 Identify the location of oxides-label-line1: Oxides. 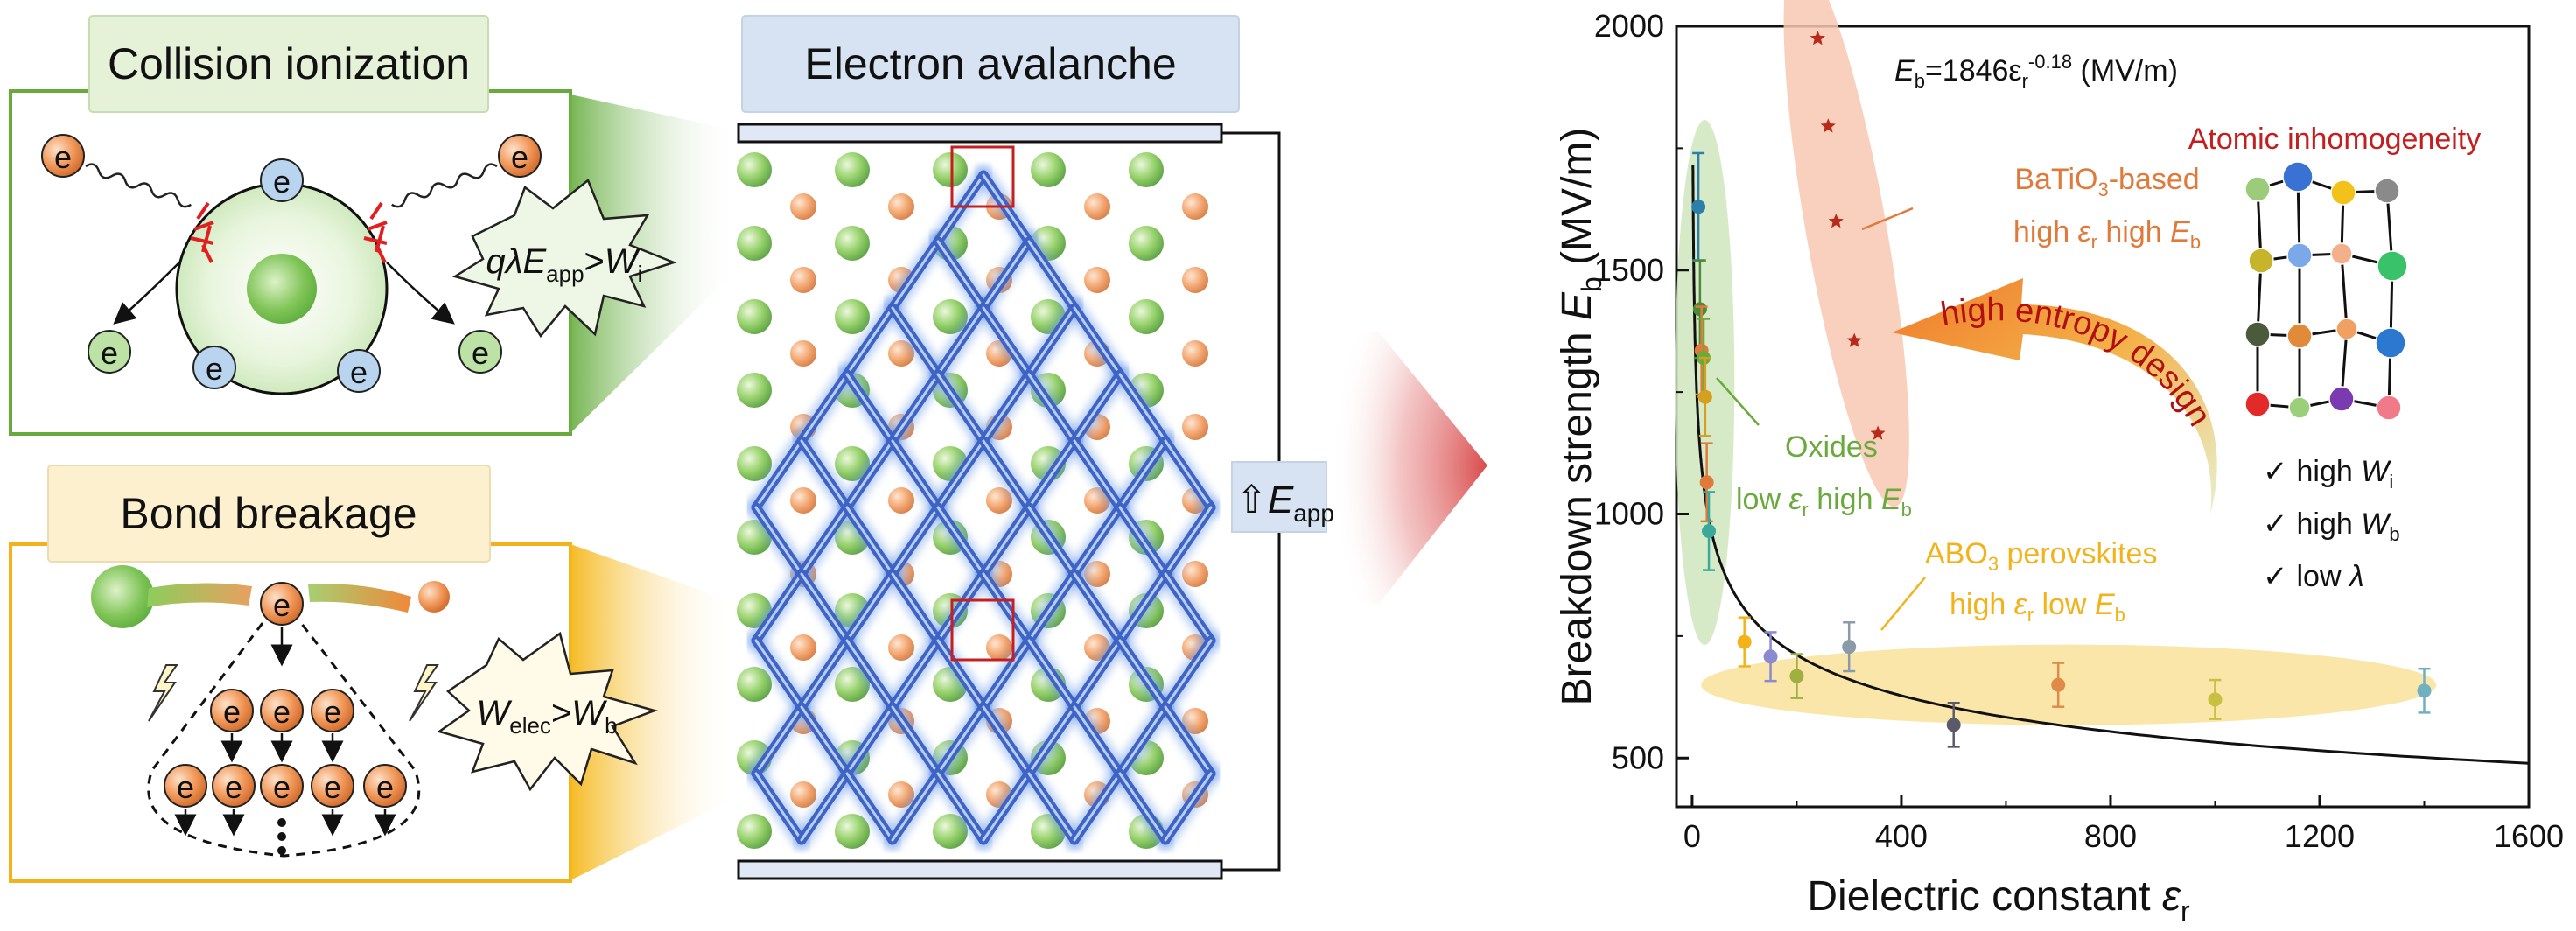
(1831, 447).